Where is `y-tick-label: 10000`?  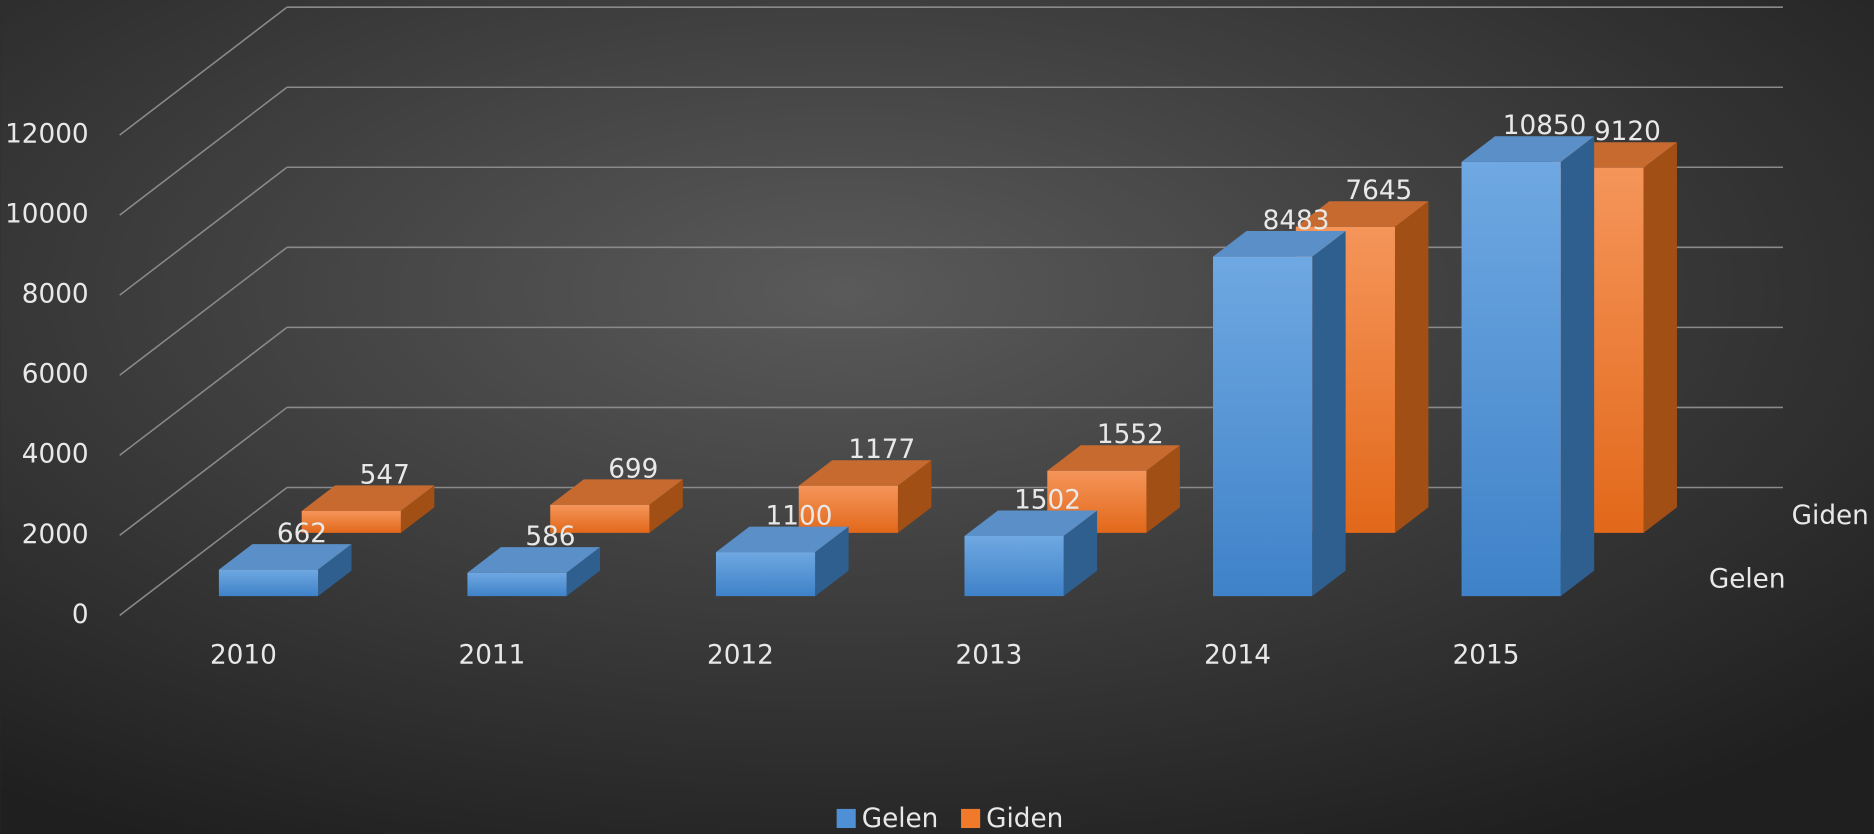 y-tick-label: 10000 is located at coordinates (47, 215).